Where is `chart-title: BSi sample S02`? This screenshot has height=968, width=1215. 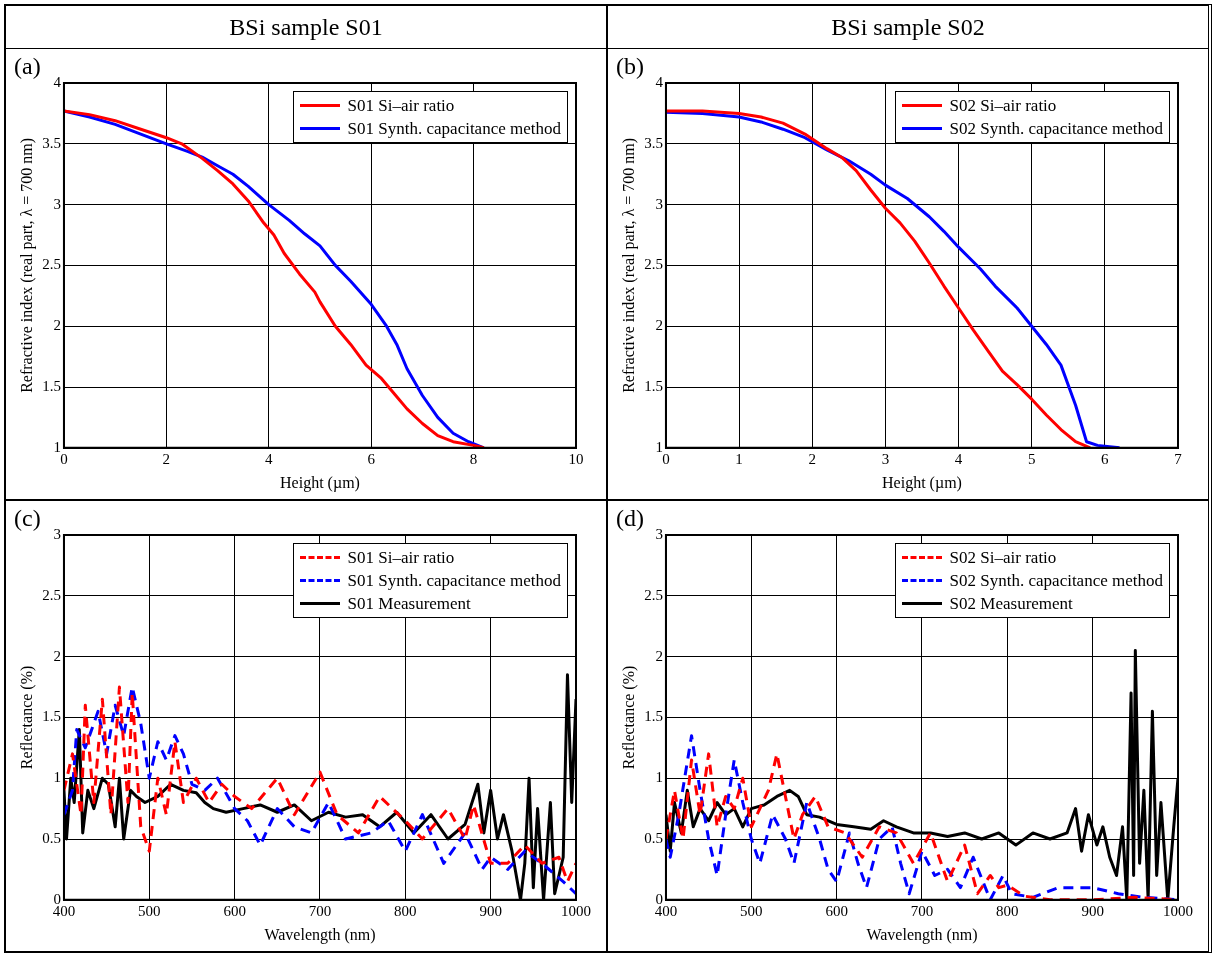
chart-title: BSi sample S02 is located at coordinates (908, 27).